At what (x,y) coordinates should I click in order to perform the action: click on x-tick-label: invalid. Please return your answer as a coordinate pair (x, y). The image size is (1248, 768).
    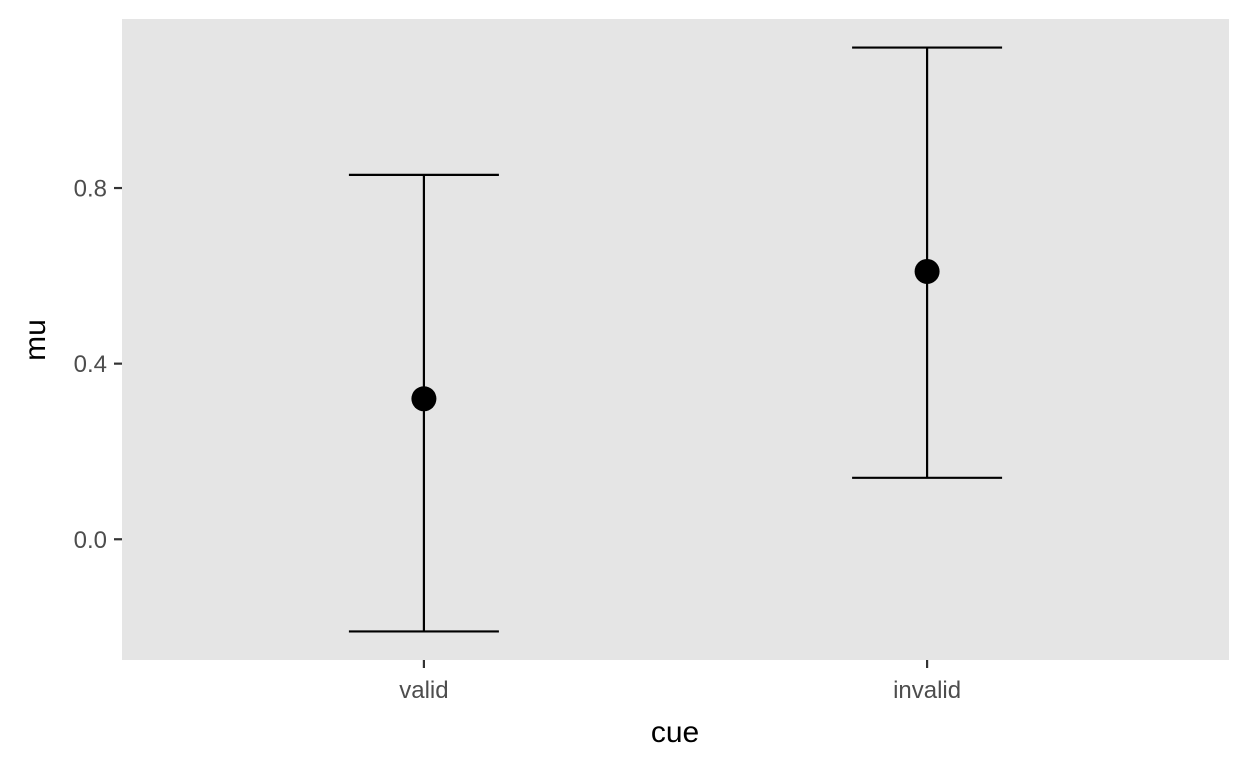
    Looking at the image, I should click on (927, 690).